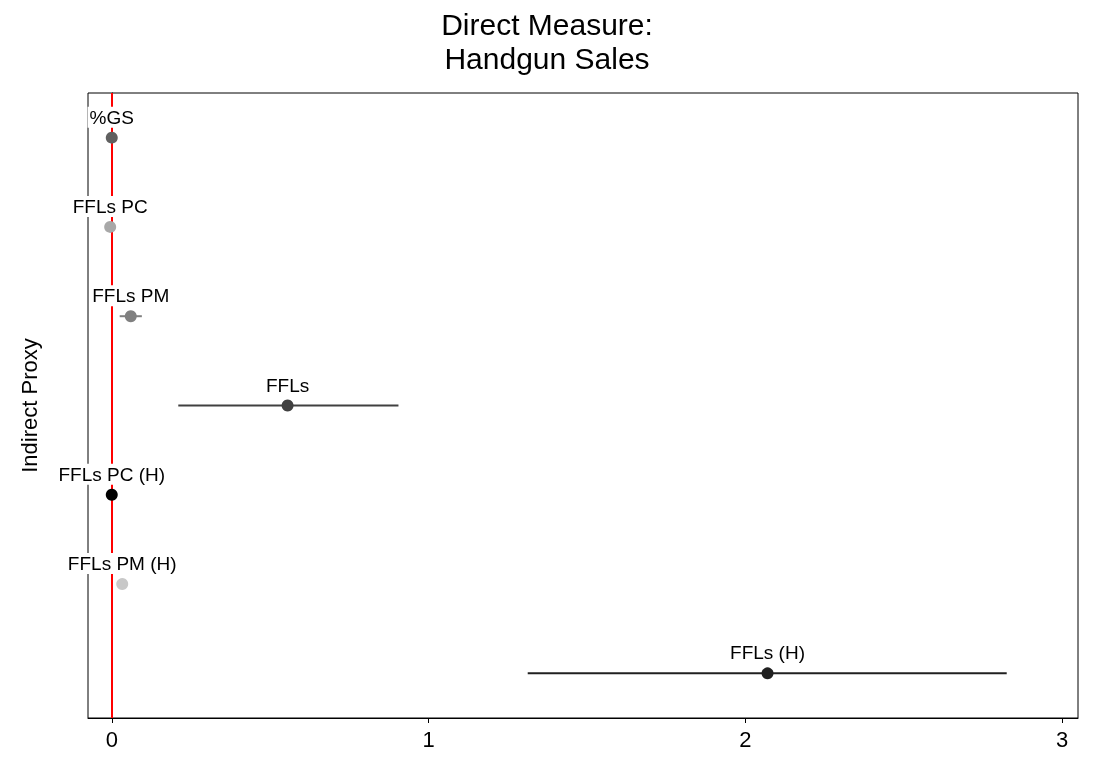  Describe the element at coordinates (112, 474) in the screenshot. I see `y-tick-label: FFLs PC (H)` at that location.